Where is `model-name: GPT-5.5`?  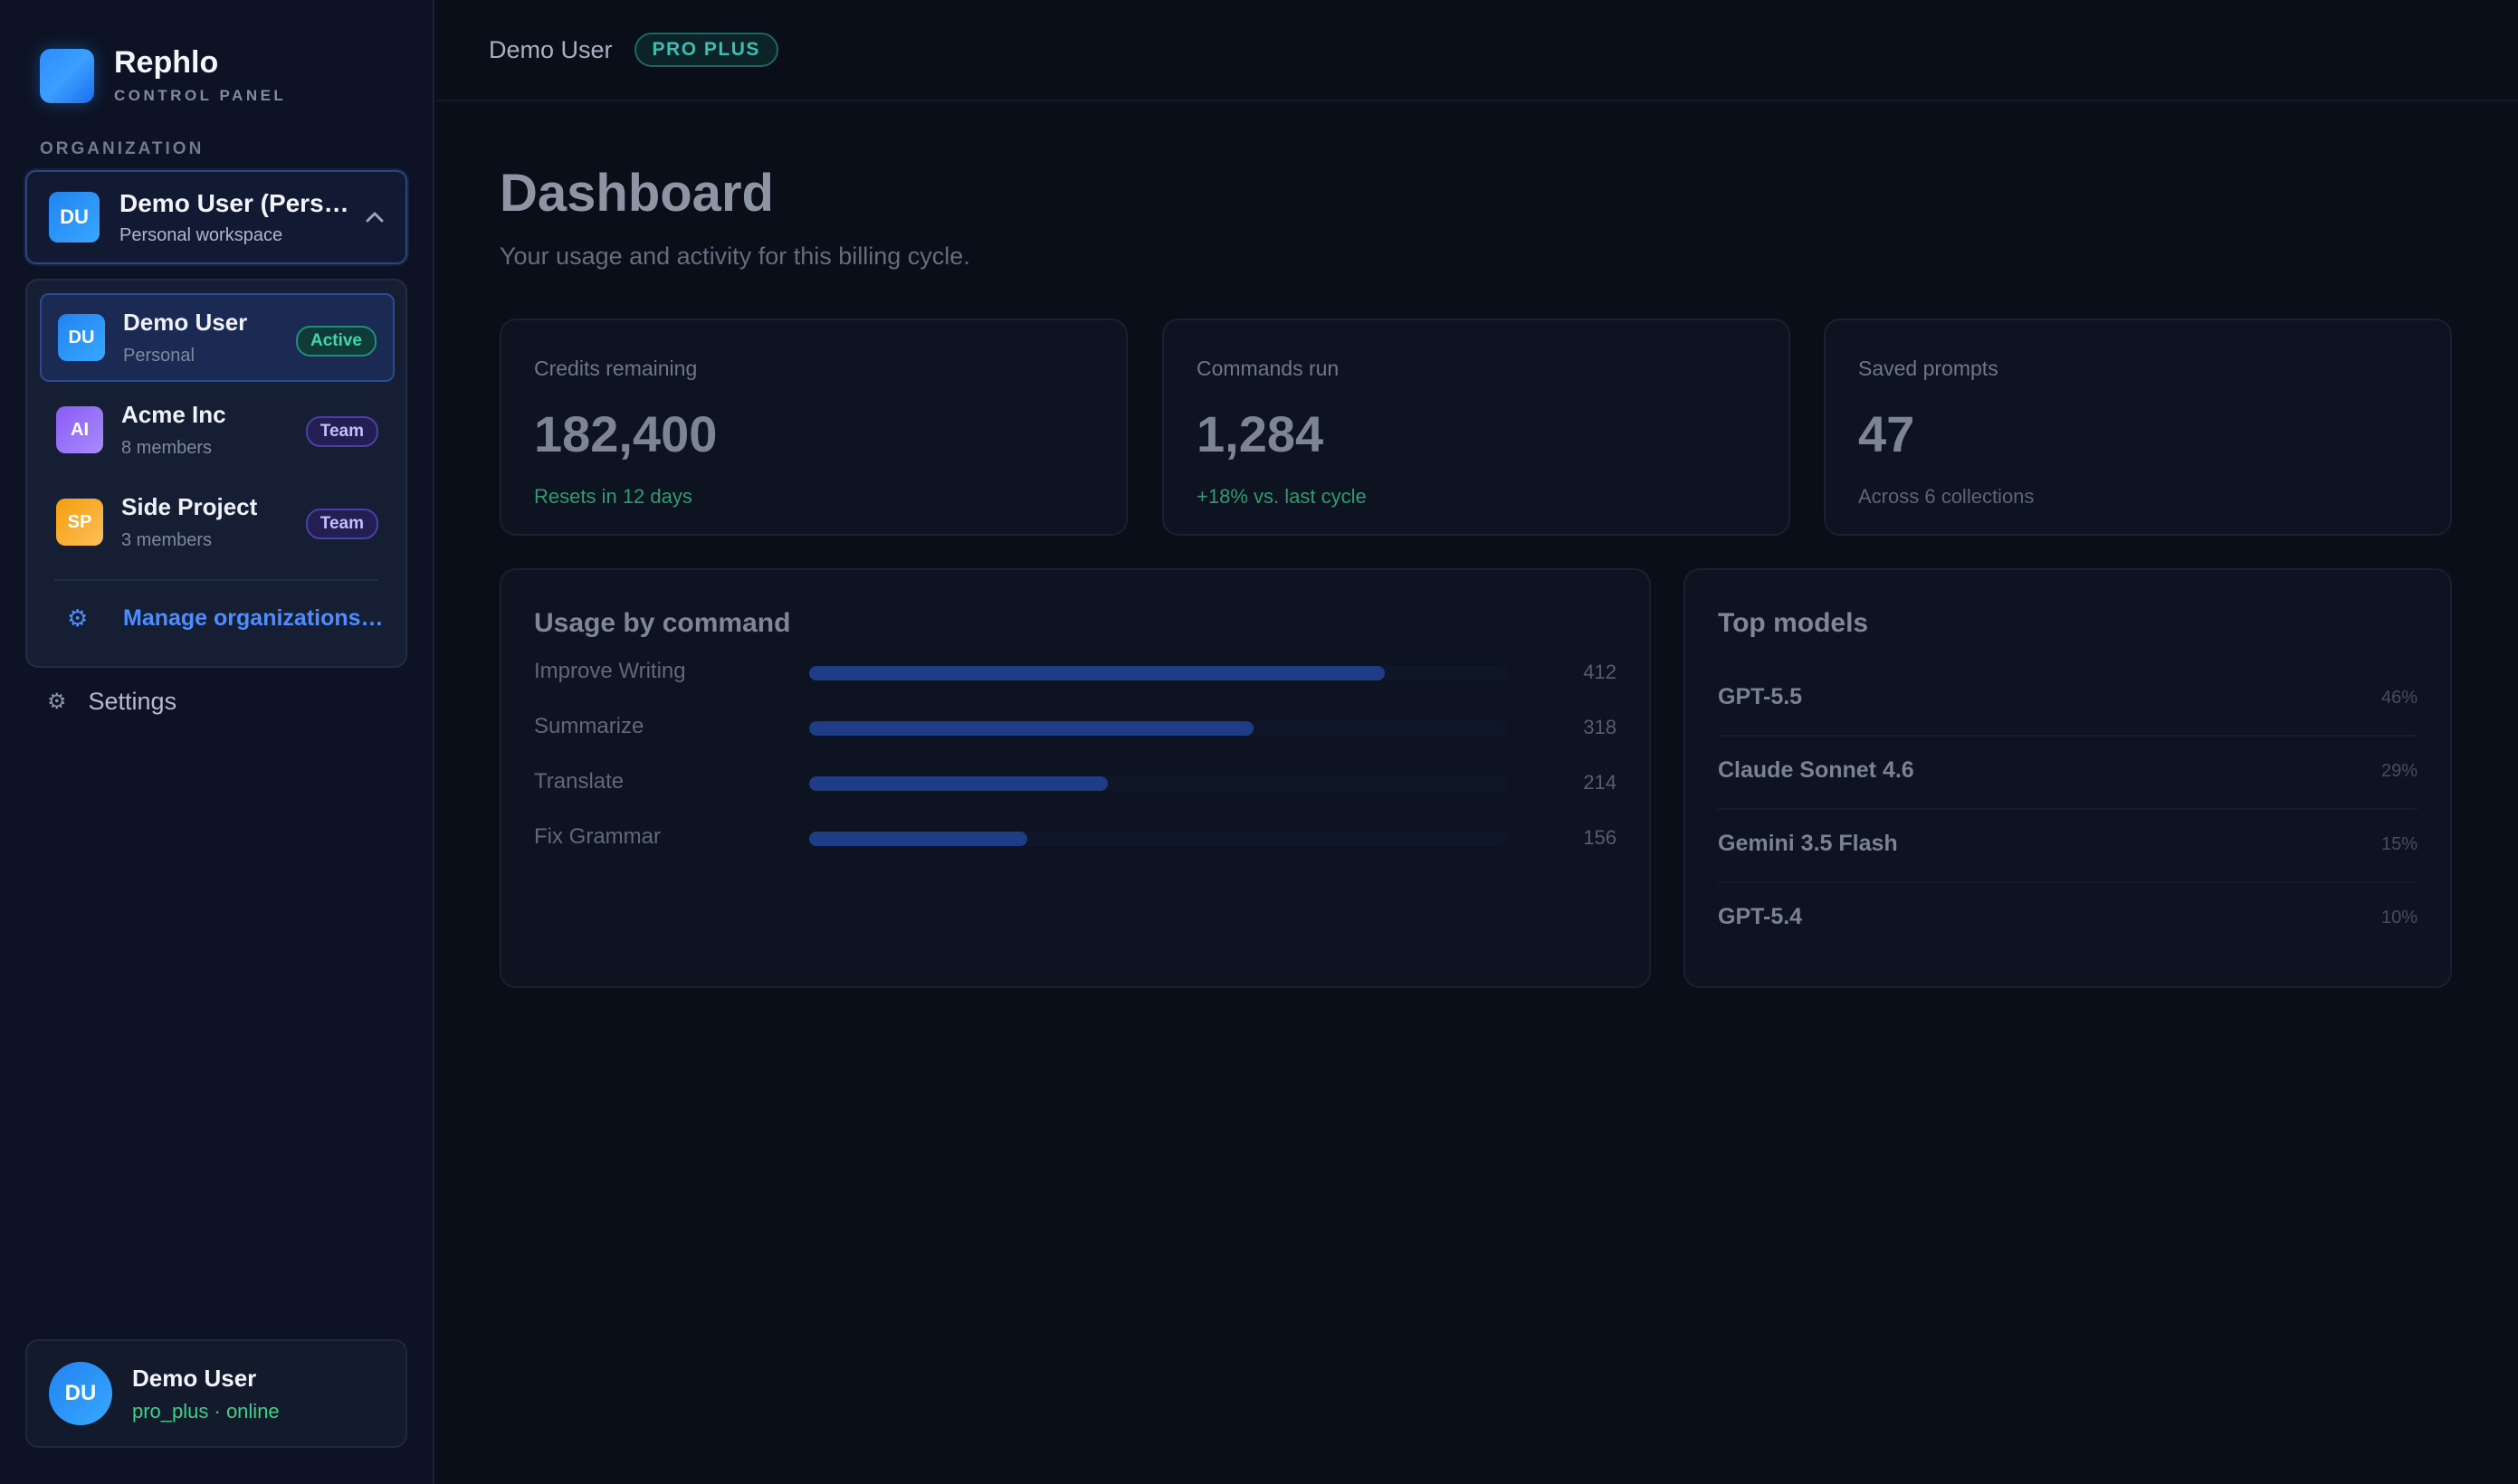 model-name: GPT-5.5 is located at coordinates (1760, 696).